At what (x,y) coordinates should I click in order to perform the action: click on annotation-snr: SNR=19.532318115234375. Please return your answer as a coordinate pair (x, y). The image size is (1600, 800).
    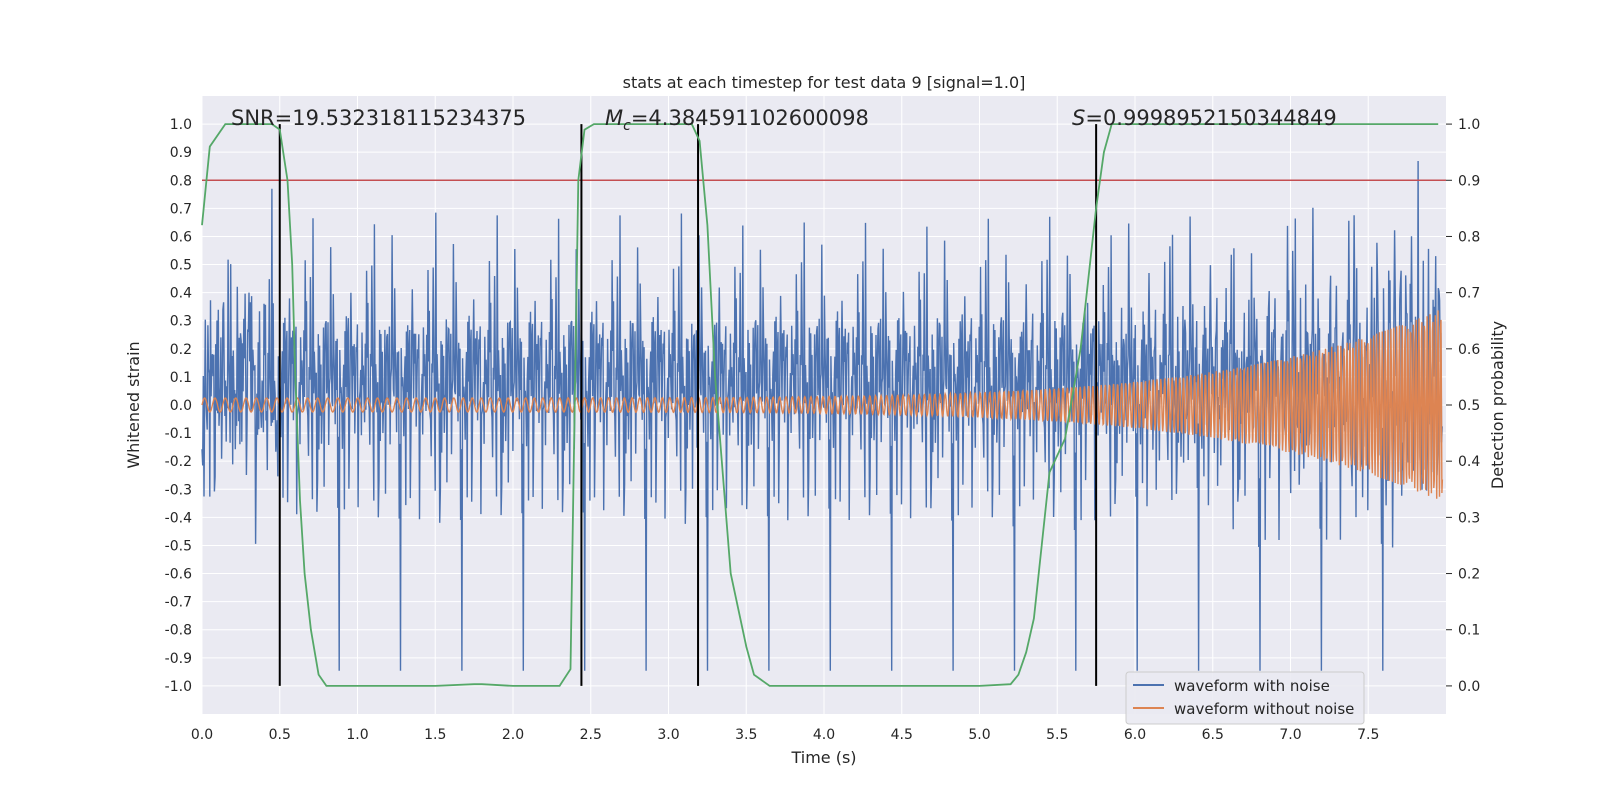
    Looking at the image, I should click on (378, 118).